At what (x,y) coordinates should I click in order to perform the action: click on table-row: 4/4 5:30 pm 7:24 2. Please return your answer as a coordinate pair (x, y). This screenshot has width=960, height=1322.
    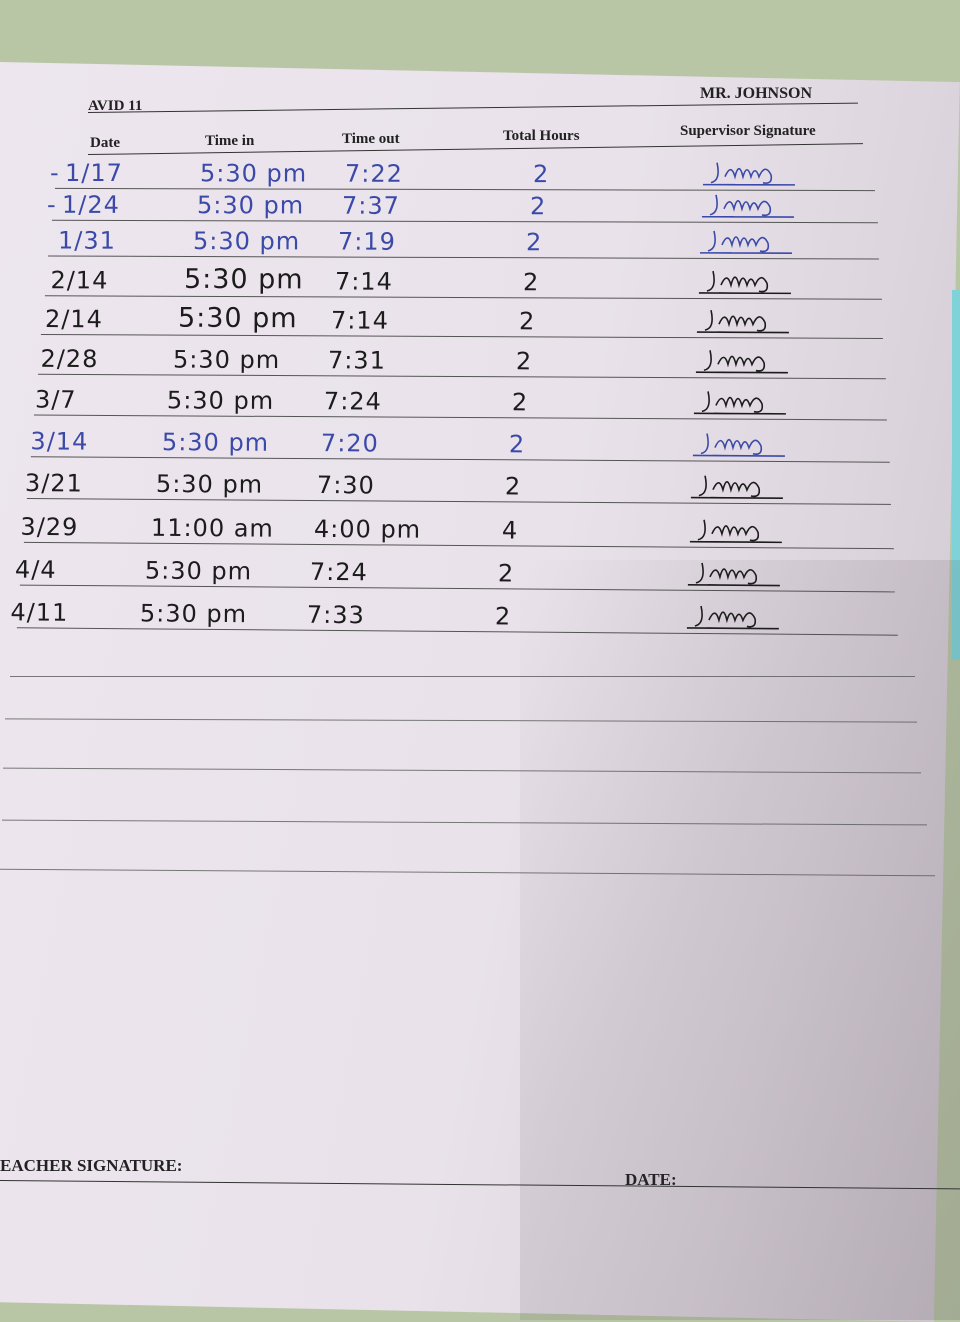
    Looking at the image, I should click on (455, 569).